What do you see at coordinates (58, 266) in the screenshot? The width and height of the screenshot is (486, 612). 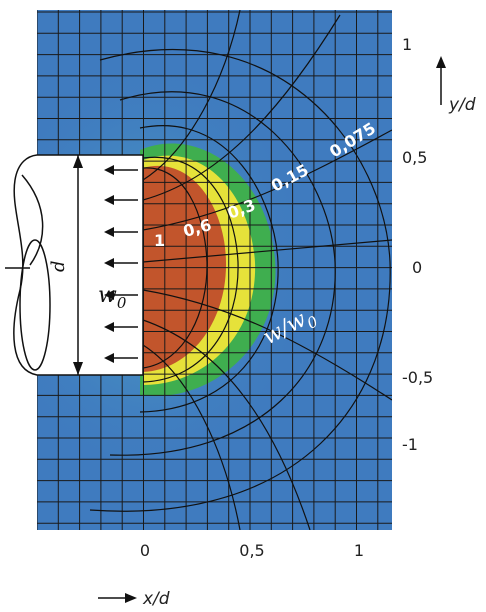 I see `dimension-label: d` at bounding box center [58, 266].